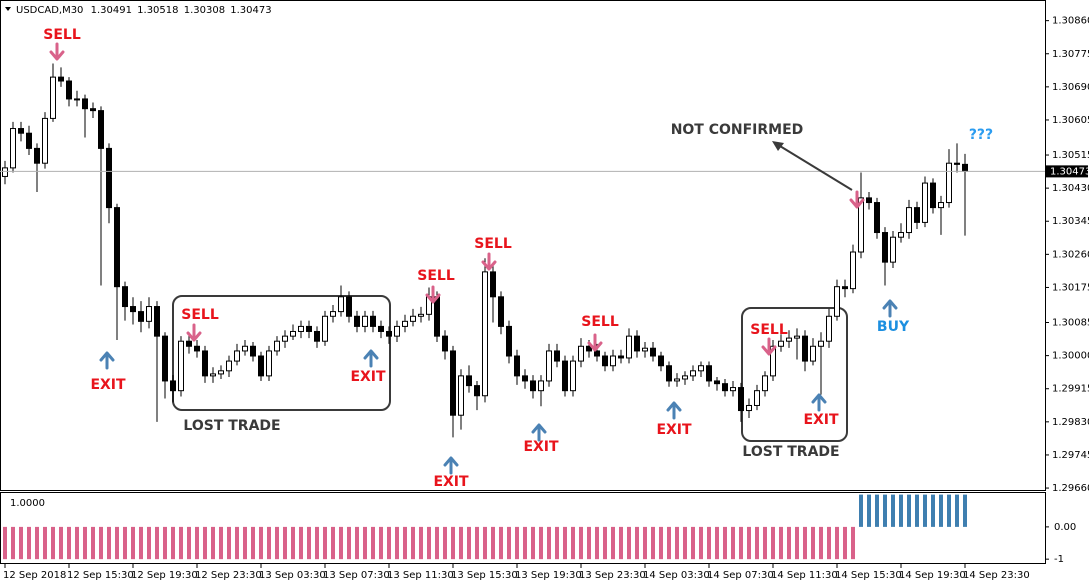 This screenshot has height=584, width=1089. I want to click on annotation: LOST TRADE, so click(790, 452).